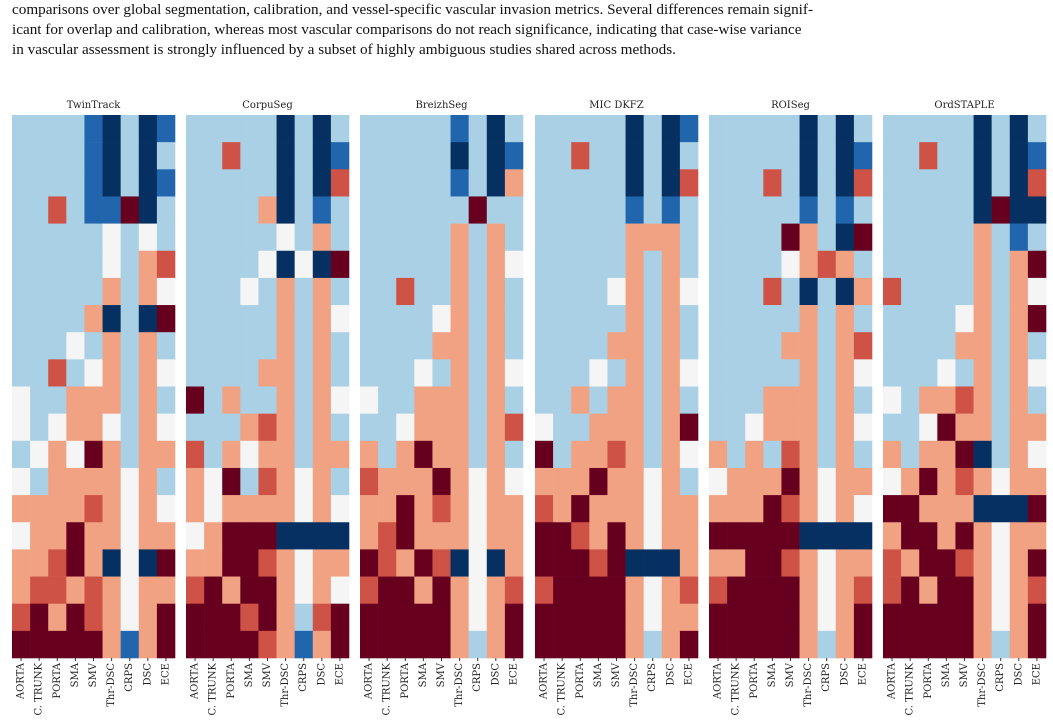  What do you see at coordinates (39, 688) in the screenshot?
I see `column-label: C. TRUNK` at bounding box center [39, 688].